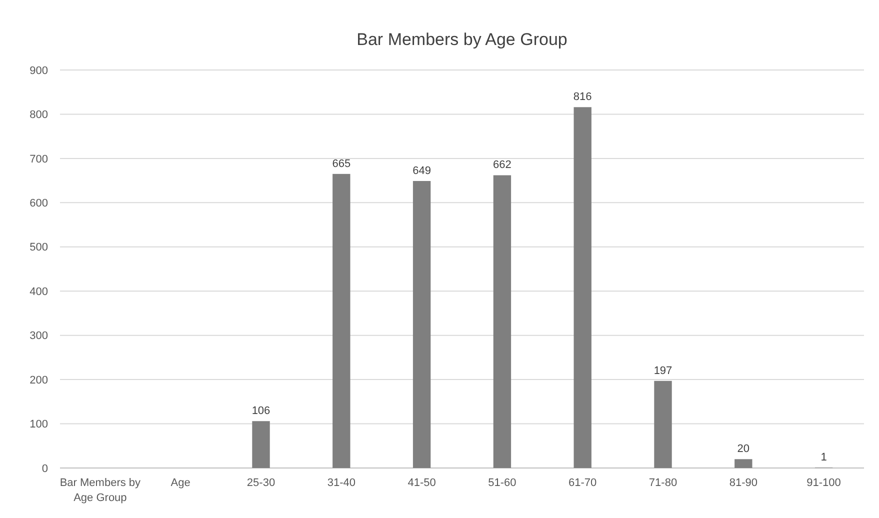  I want to click on y-tick-label: 0, so click(45, 468).